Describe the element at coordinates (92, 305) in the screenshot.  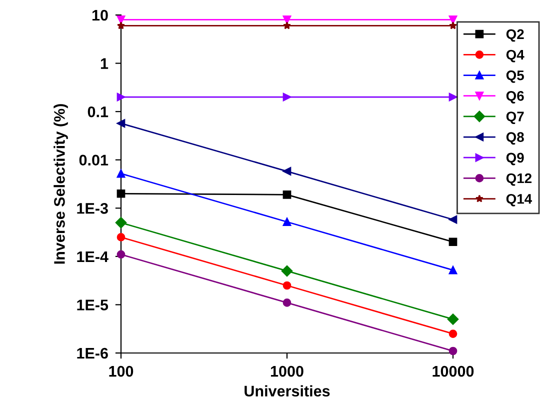
I see `y-tick-label: 1E-5` at that location.